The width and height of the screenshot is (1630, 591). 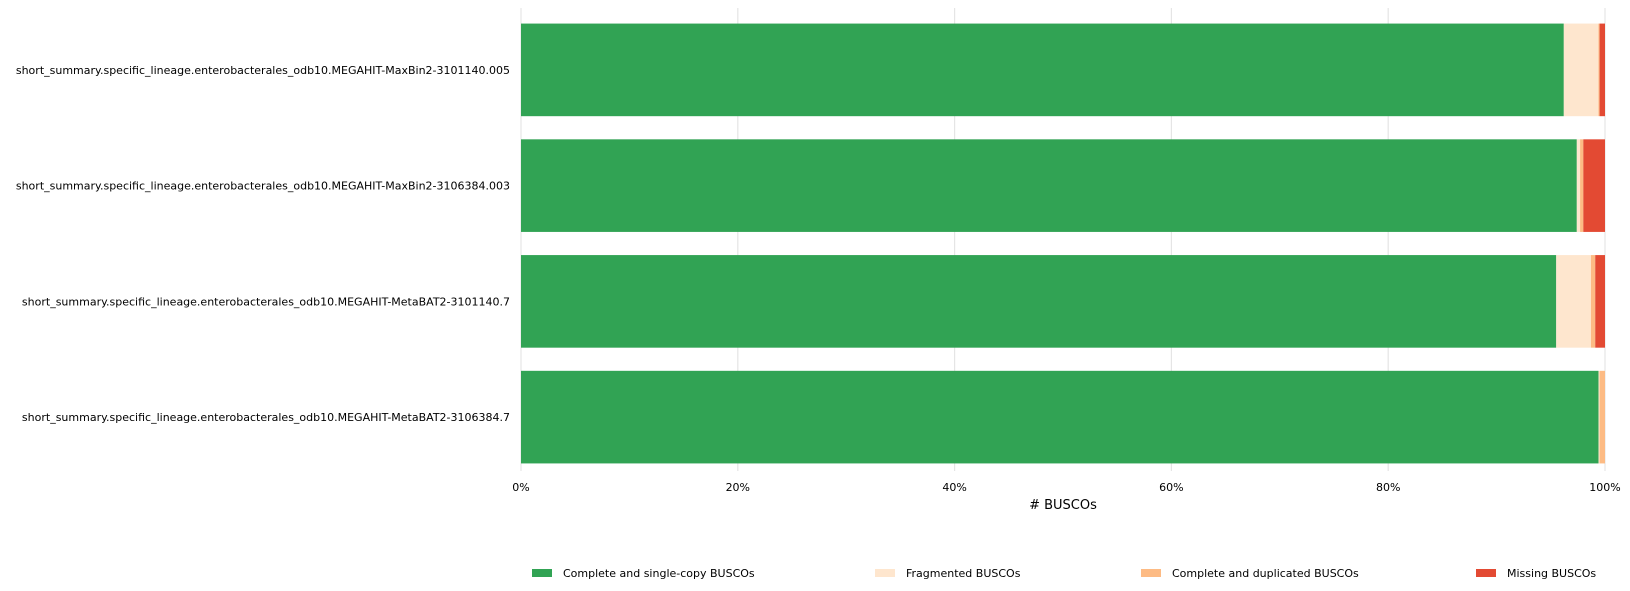 What do you see at coordinates (1066, 487) in the screenshot?
I see `x-axis-ticks: 0% 20% 40% 60% 80% 100%` at bounding box center [1066, 487].